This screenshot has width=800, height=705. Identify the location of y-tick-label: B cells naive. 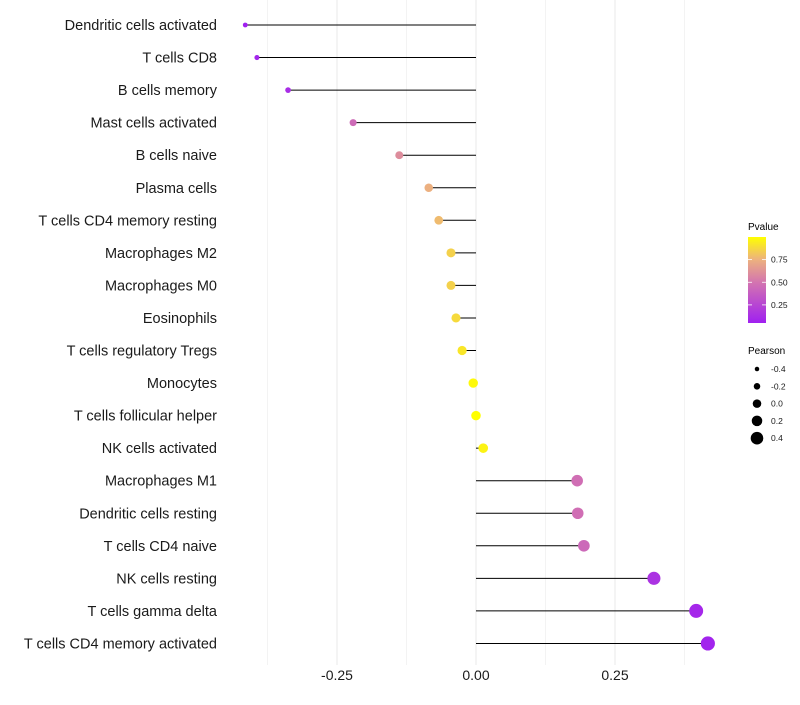
(176, 156).